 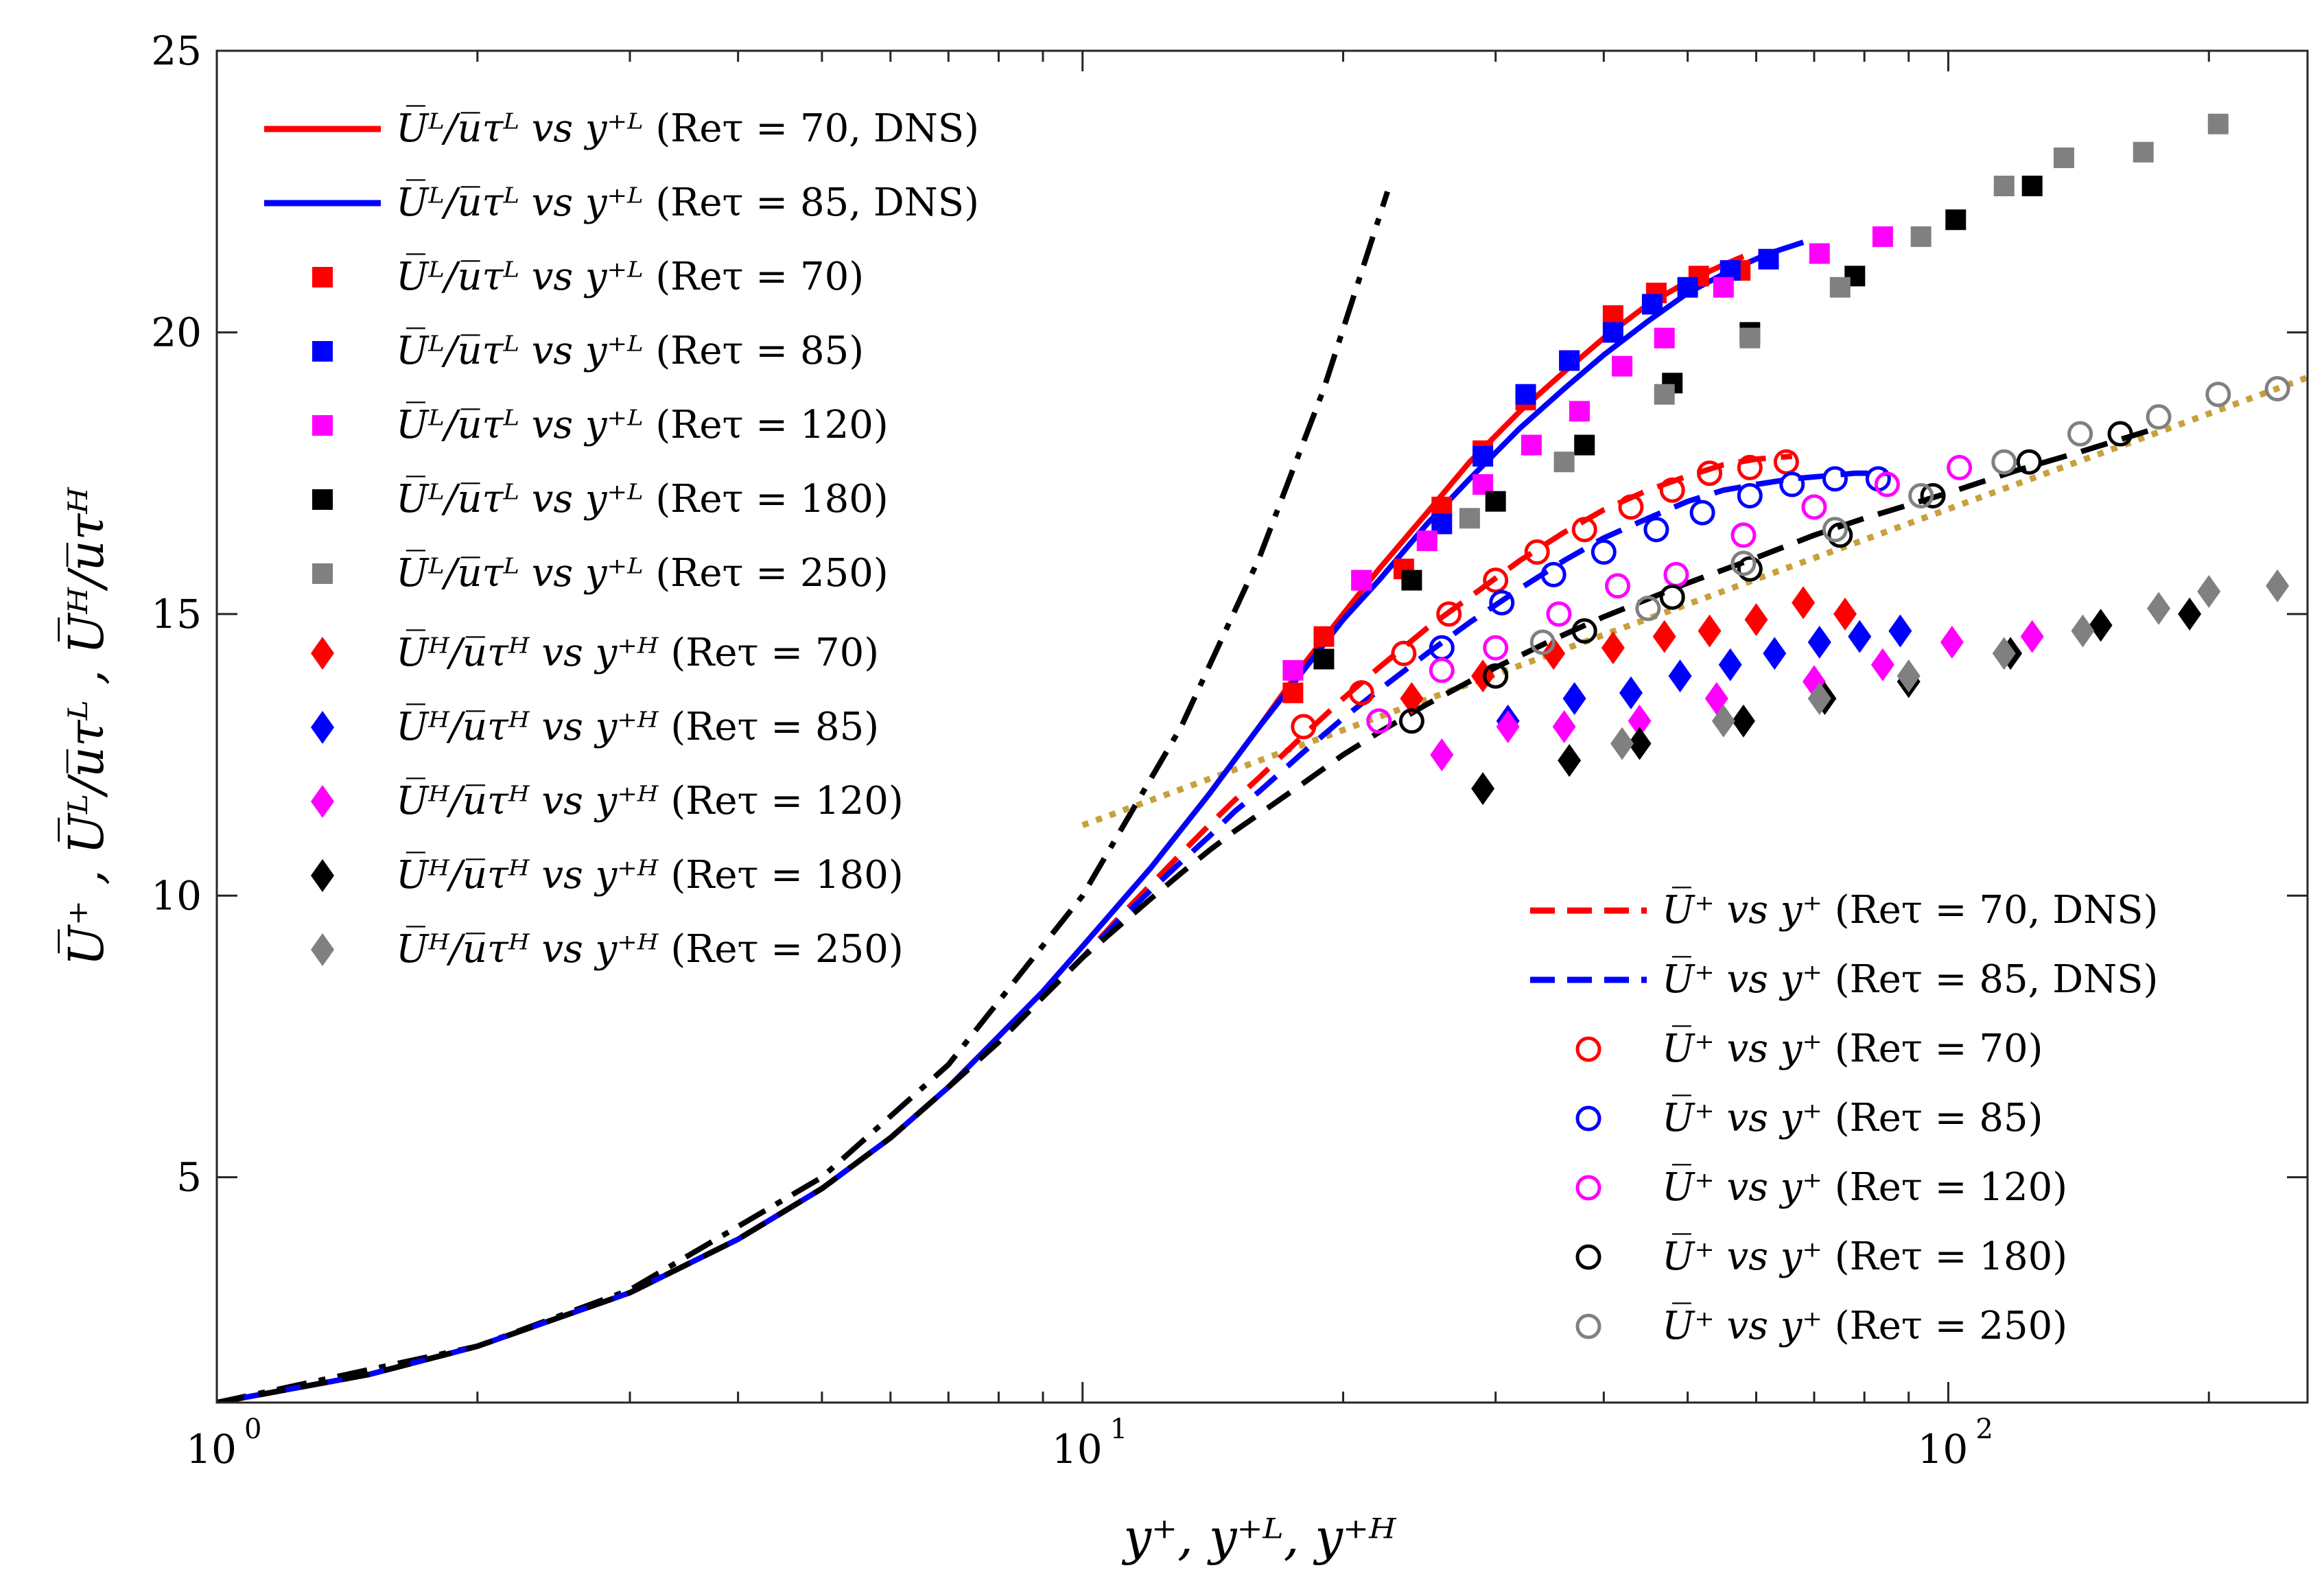 I want to click on legend-param: (Reτ = 70), so click(x=774, y=653).